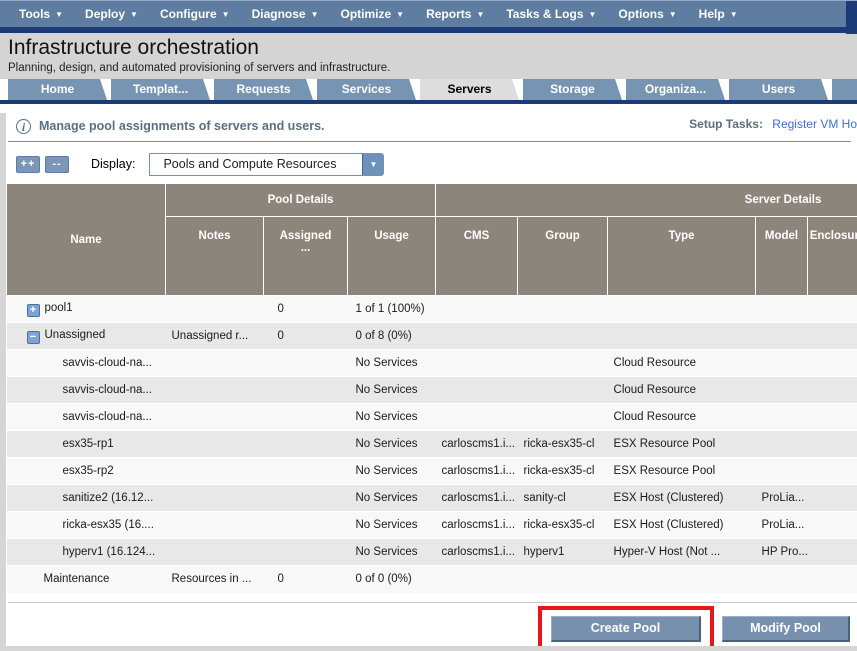 Image resolution: width=857 pixels, height=651 pixels. What do you see at coordinates (86, 444) in the screenshot?
I see `cell-name: esx35-rp1` at bounding box center [86, 444].